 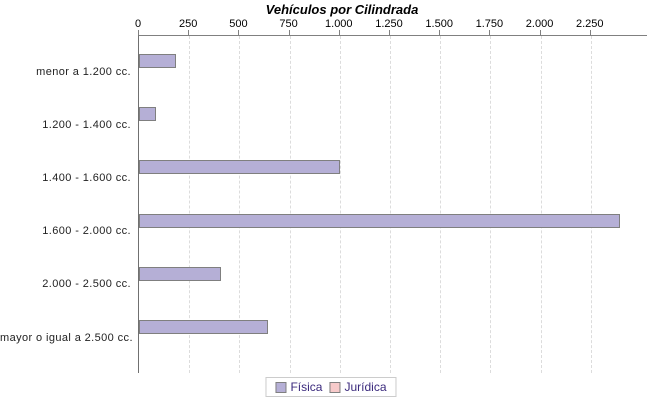 What do you see at coordinates (66, 337) in the screenshot?
I see `y-category-label: mayor o igual a 2.500 cc.` at bounding box center [66, 337].